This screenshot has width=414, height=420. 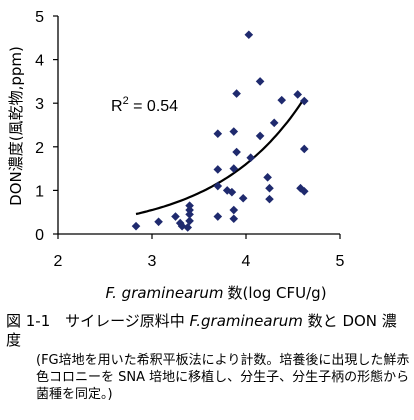 What do you see at coordinates (117, 106) in the screenshot?
I see `r-squared-symbol: R` at bounding box center [117, 106].